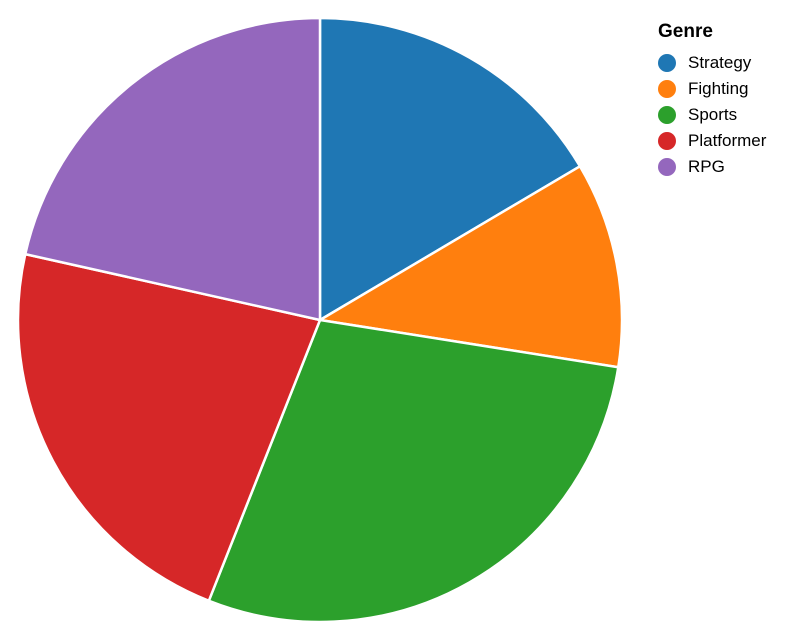 This screenshot has height=640, width=802. I want to click on legend-item-strategy: Strategy, so click(728, 63).